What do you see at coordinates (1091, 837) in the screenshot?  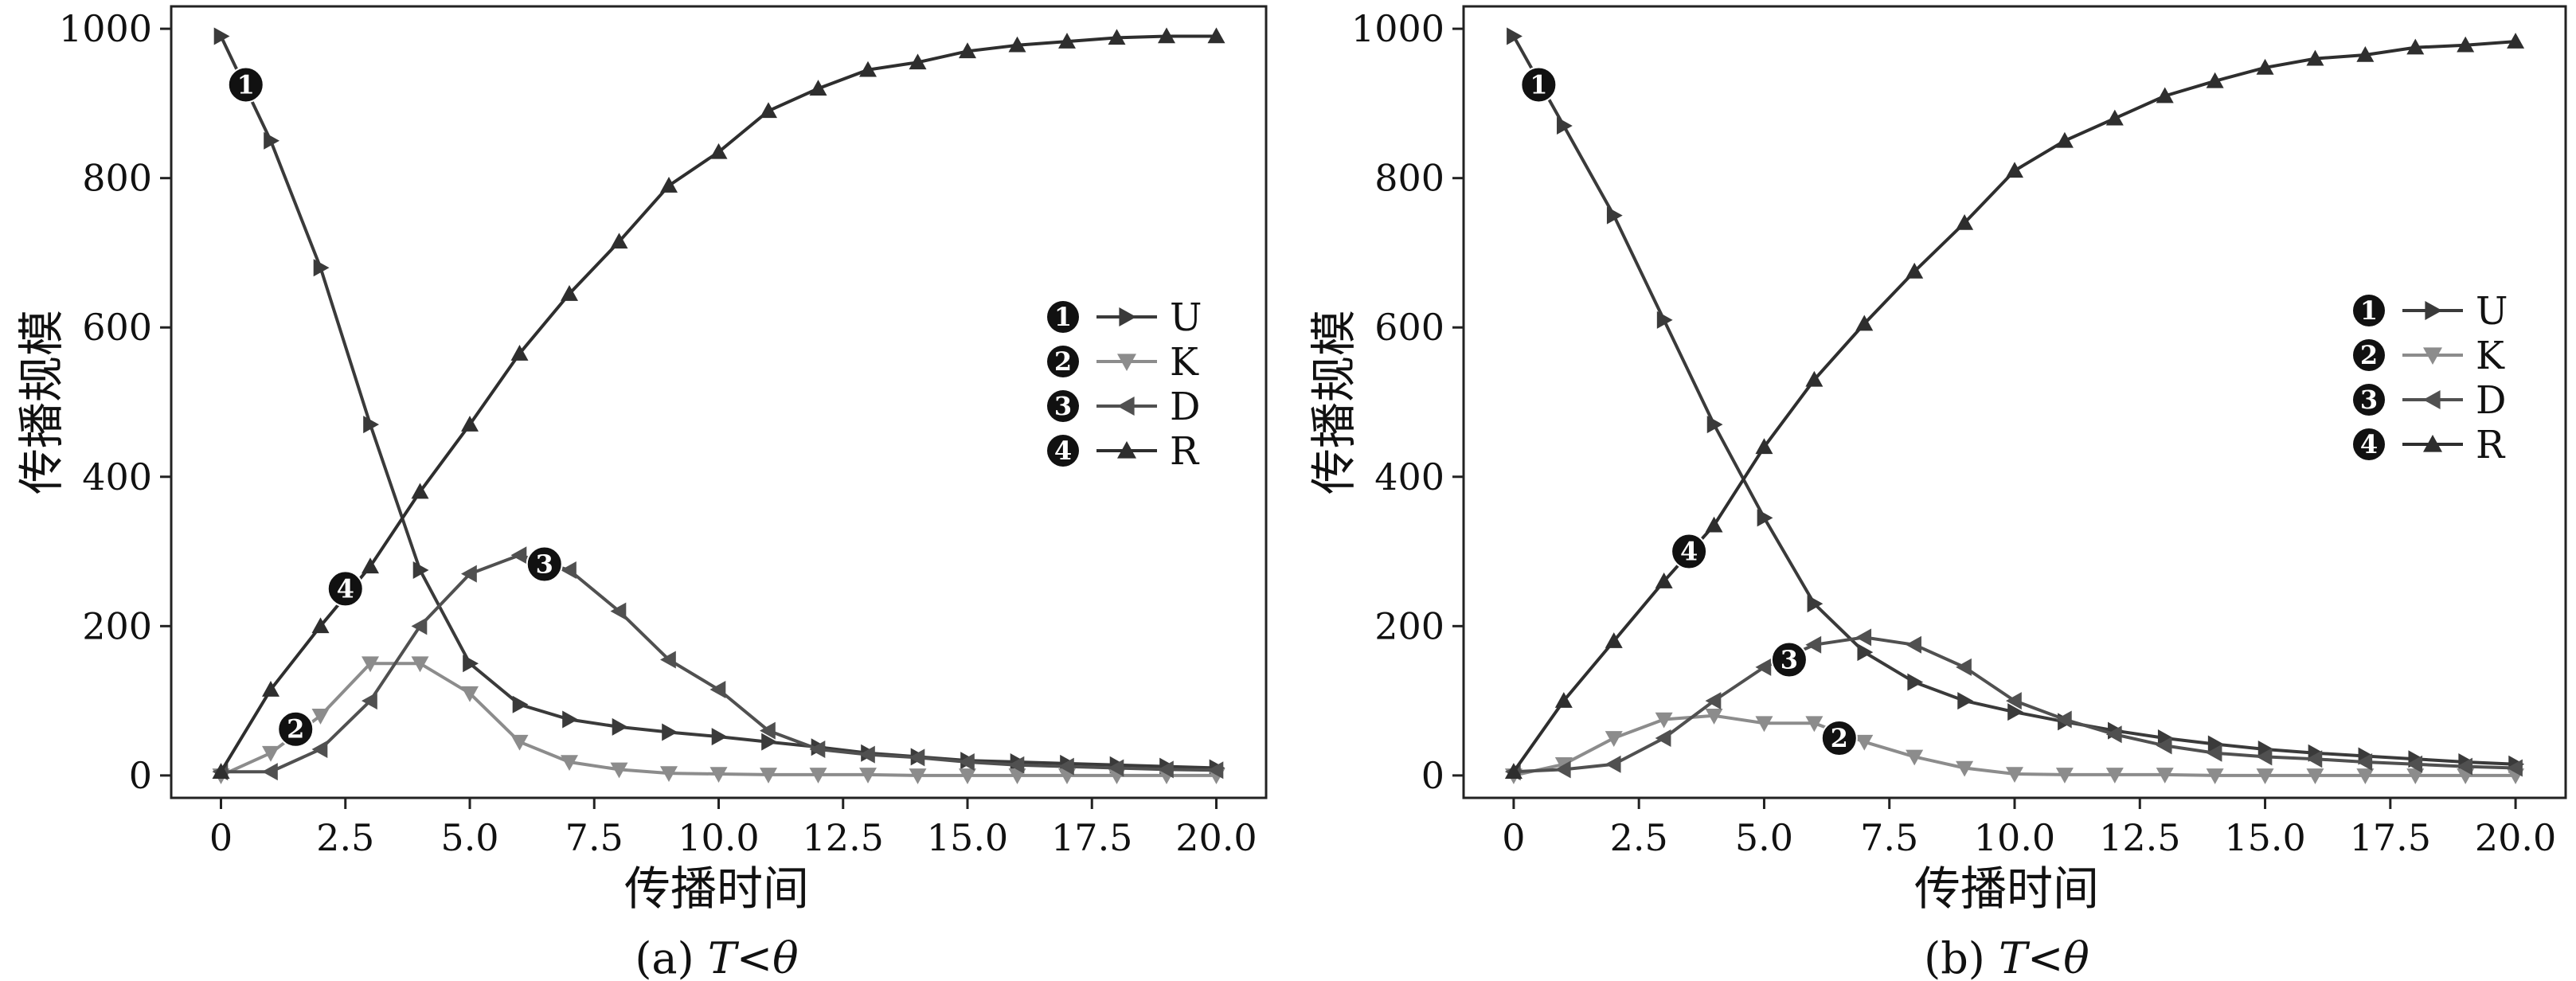 I see `panel-a-x-tick-label: 17.5` at bounding box center [1091, 837].